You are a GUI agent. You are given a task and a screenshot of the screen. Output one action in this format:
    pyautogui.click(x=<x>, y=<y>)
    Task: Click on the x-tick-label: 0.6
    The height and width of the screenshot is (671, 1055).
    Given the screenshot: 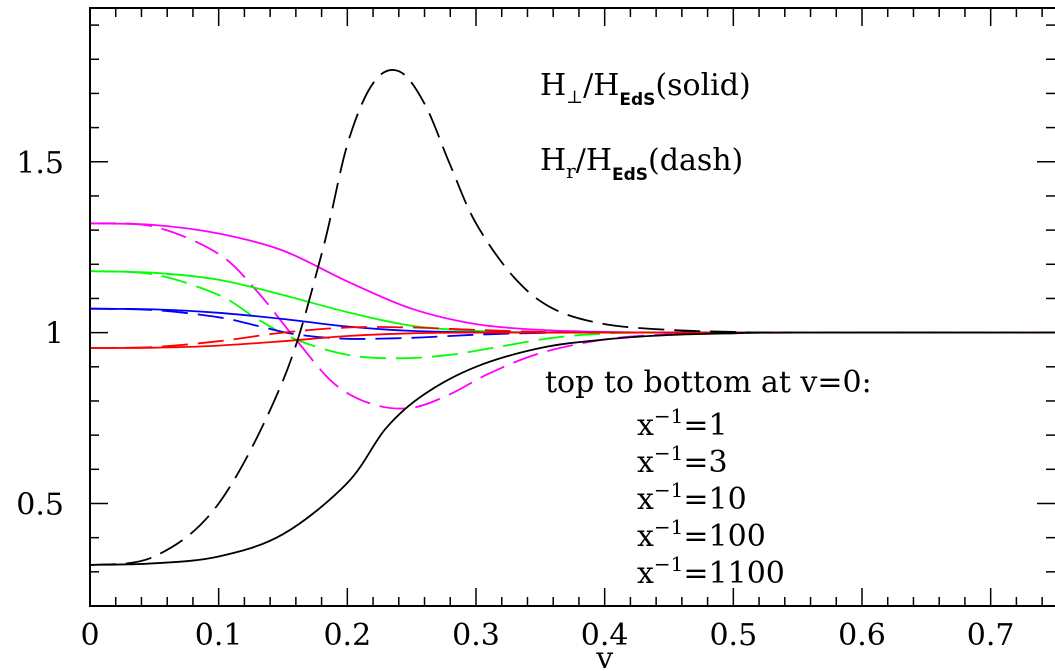 What is the action you would take?
    pyautogui.click(x=862, y=635)
    